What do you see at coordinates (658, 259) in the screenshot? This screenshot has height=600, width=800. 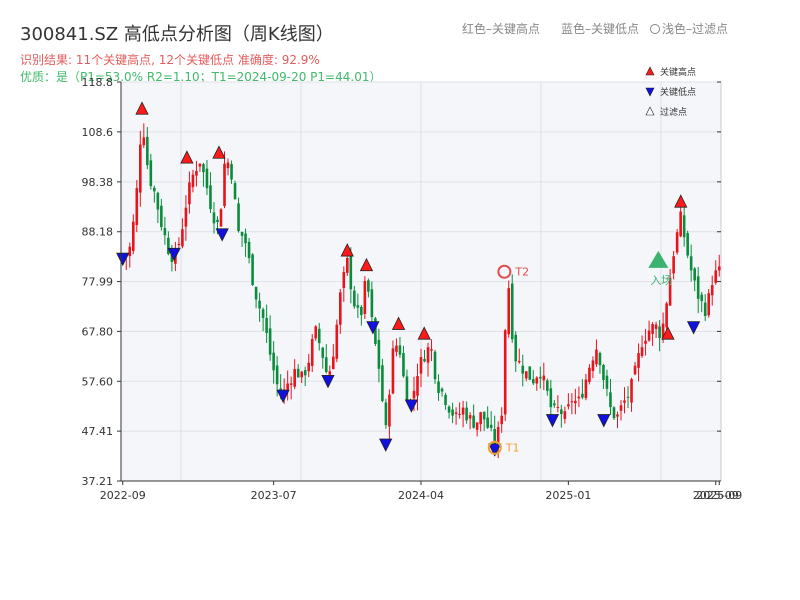 I see `entry-marker` at bounding box center [658, 259].